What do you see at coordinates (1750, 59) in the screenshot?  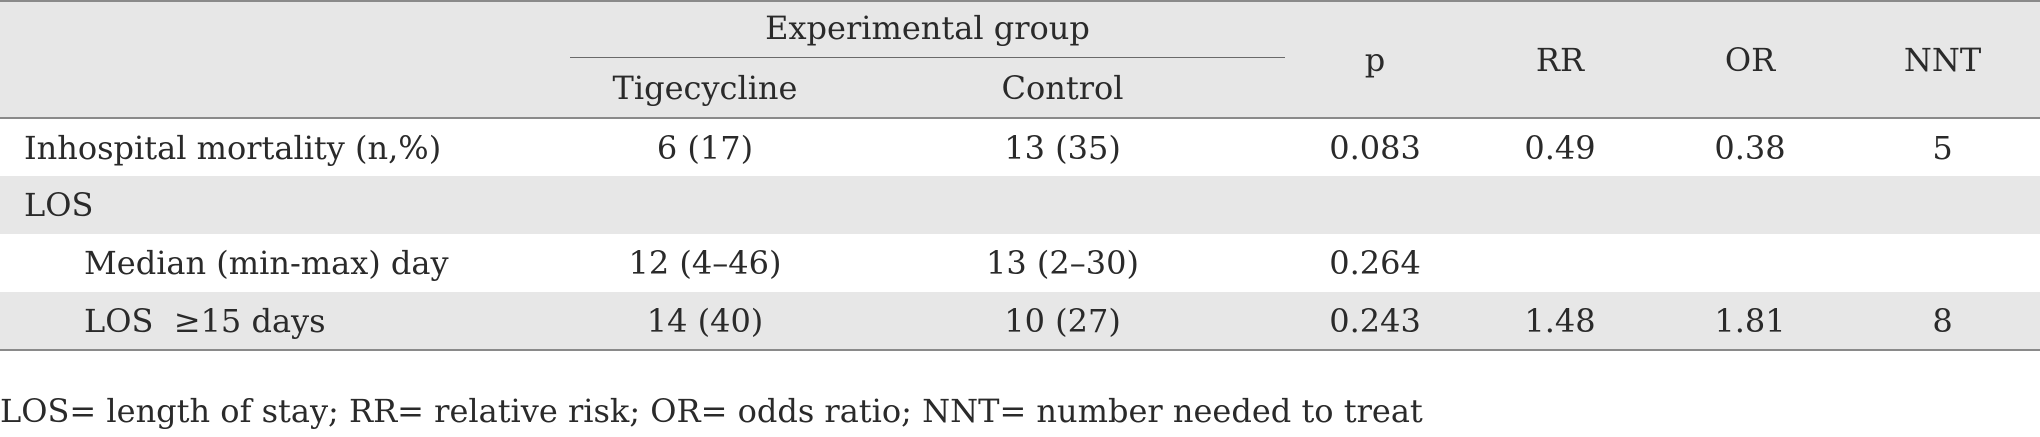 I see `header-or: OR` at bounding box center [1750, 59].